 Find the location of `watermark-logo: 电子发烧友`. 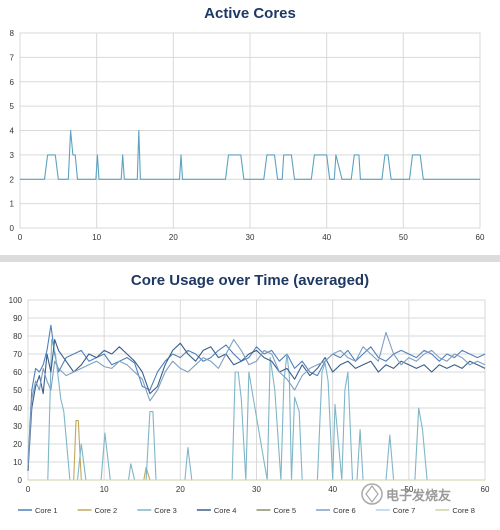

watermark-logo: 电子发烧友 is located at coordinates (406, 494).